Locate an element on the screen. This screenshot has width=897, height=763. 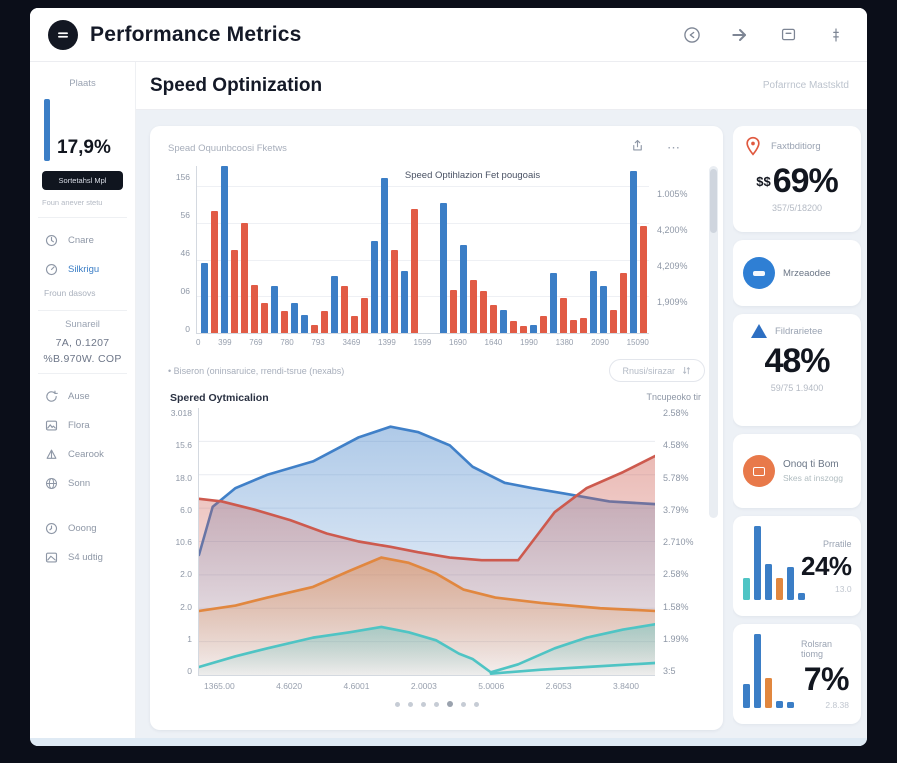
tick-label: 1990 is located at coordinates (529, 342).